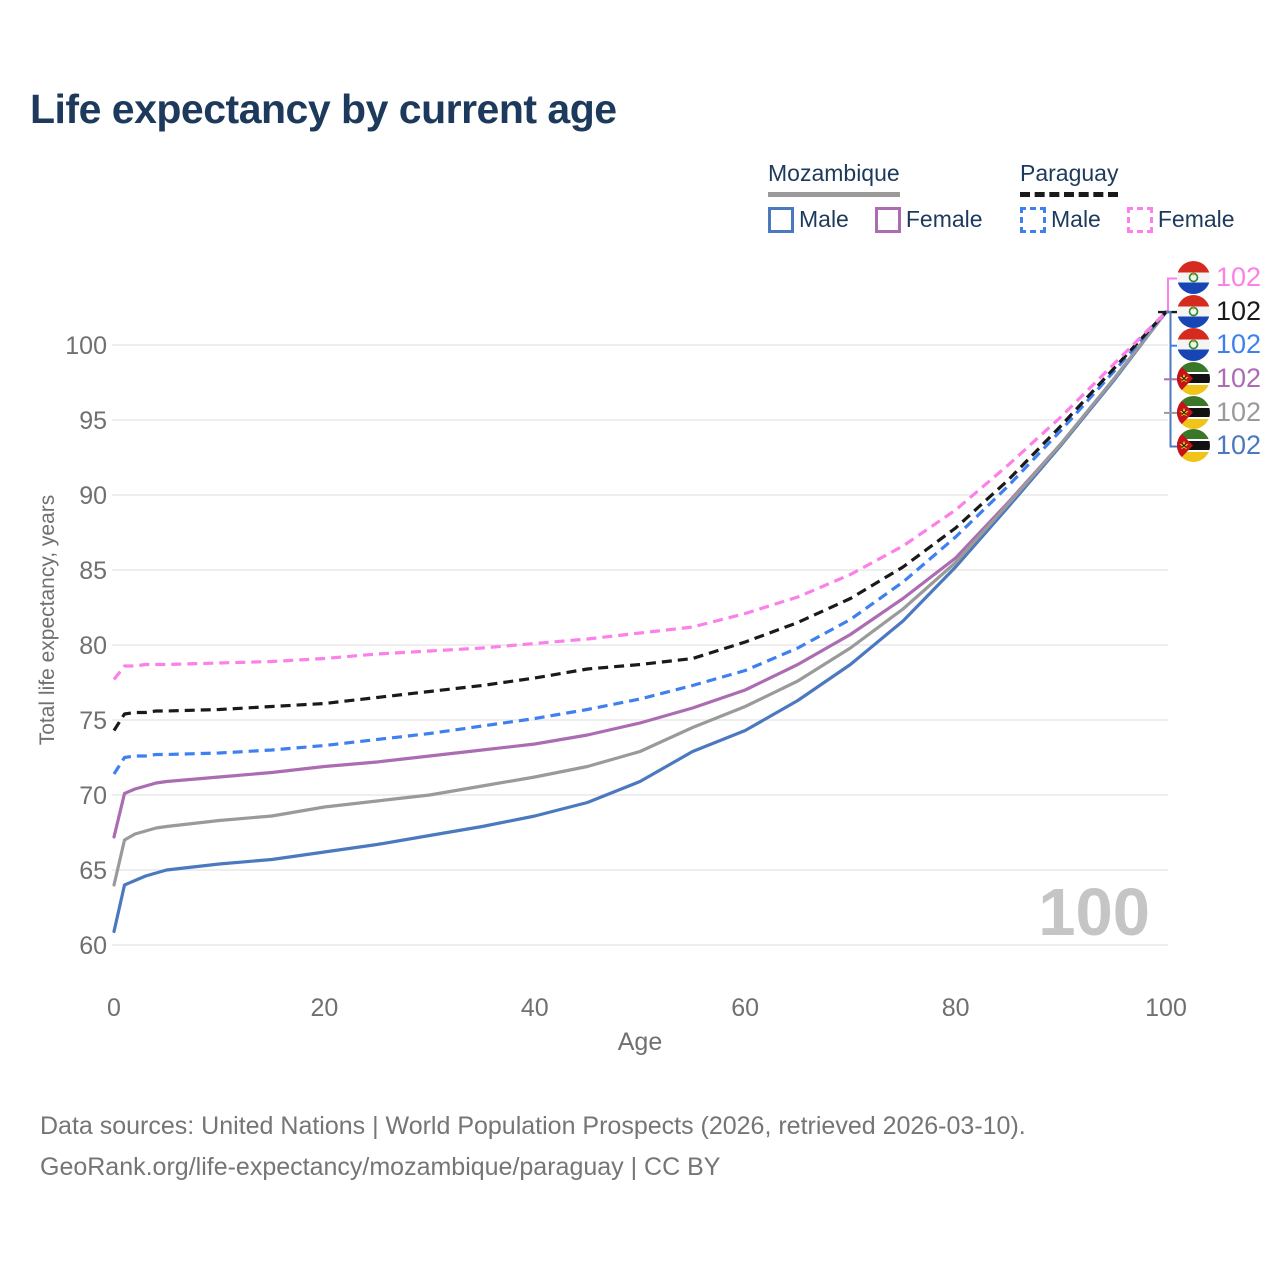 The width and height of the screenshot is (1280, 1280). What do you see at coordinates (93, 571) in the screenshot?
I see `y-tick-label: 85` at bounding box center [93, 571].